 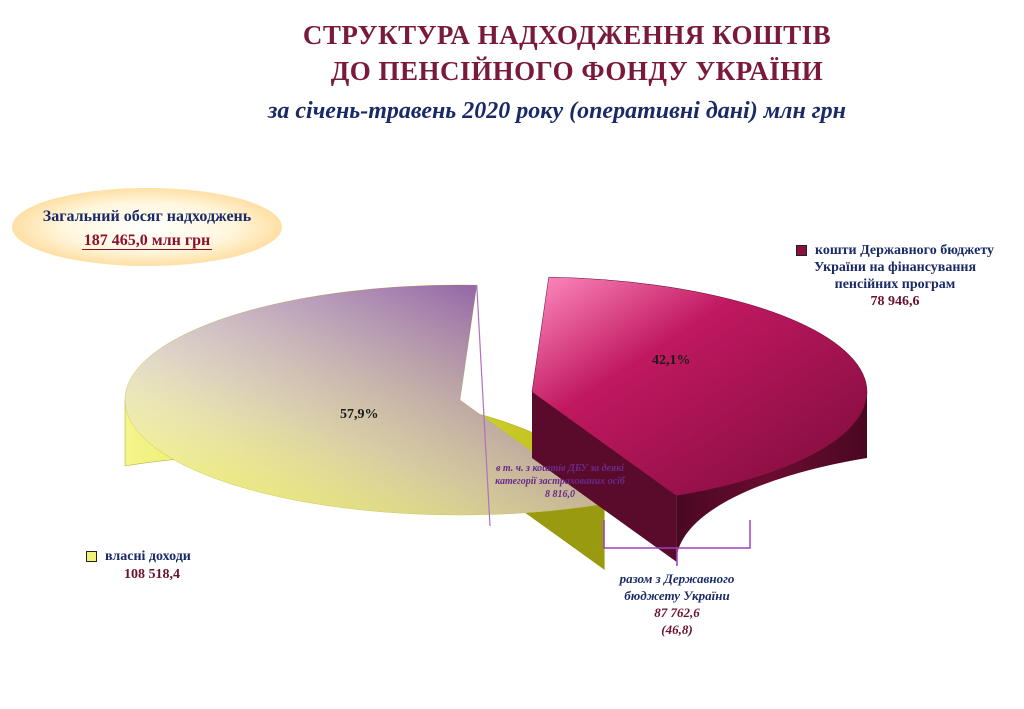 I want to click on chart-title-line1: СТРУКТУРА НАДХОДЖЕННЯ КОШТІВ, so click(x=567, y=35).